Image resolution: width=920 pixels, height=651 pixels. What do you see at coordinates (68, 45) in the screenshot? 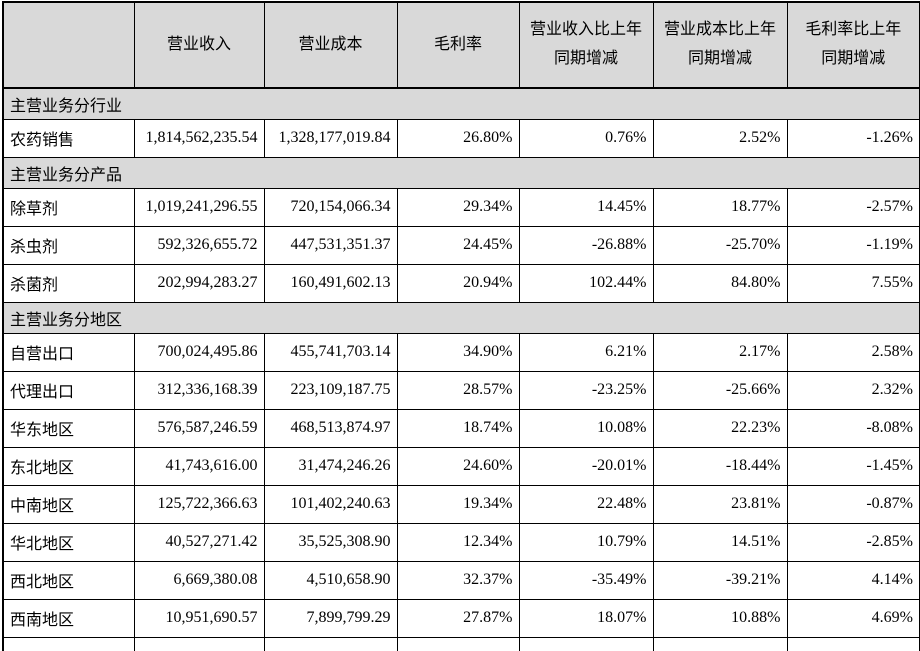
I see `column-header-blank` at bounding box center [68, 45].